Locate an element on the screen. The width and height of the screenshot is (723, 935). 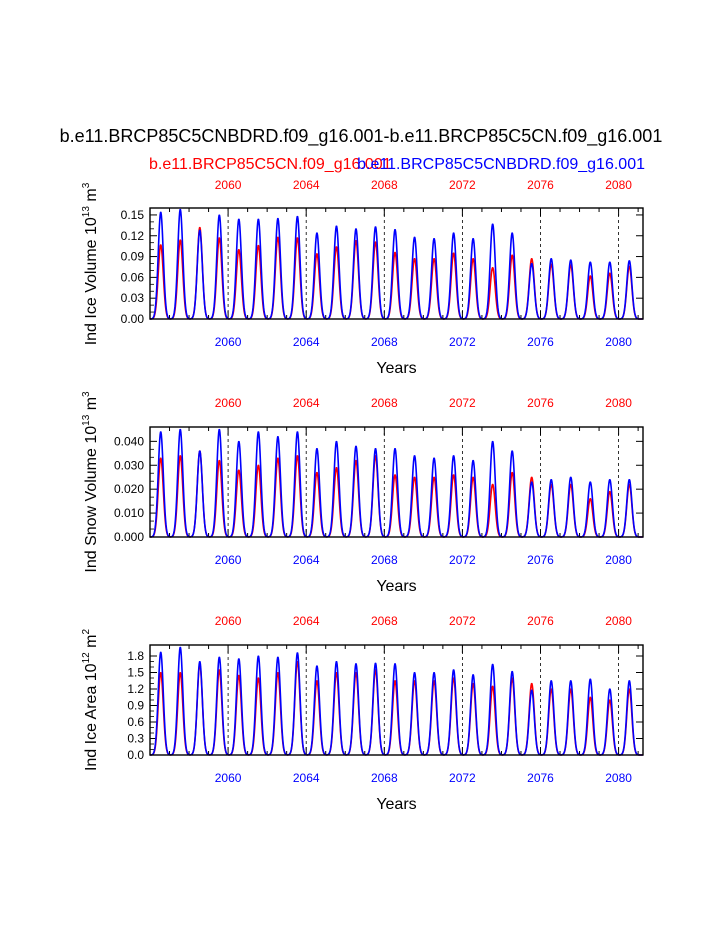
y-axis-label: Ind Snow Volume 1013 m3 is located at coordinates (90, 482).